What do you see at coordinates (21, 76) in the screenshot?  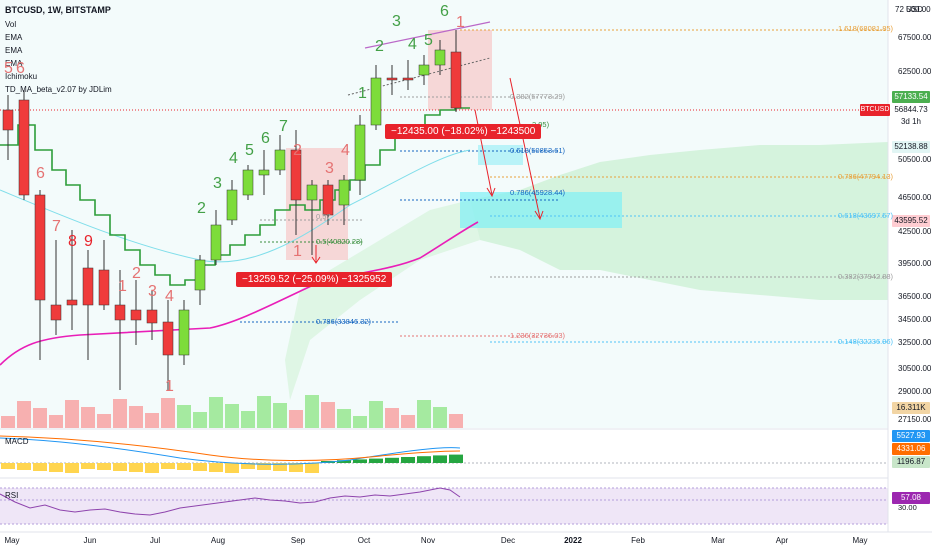 I see `indicator-ichimoku: Ichimoku` at bounding box center [21, 76].